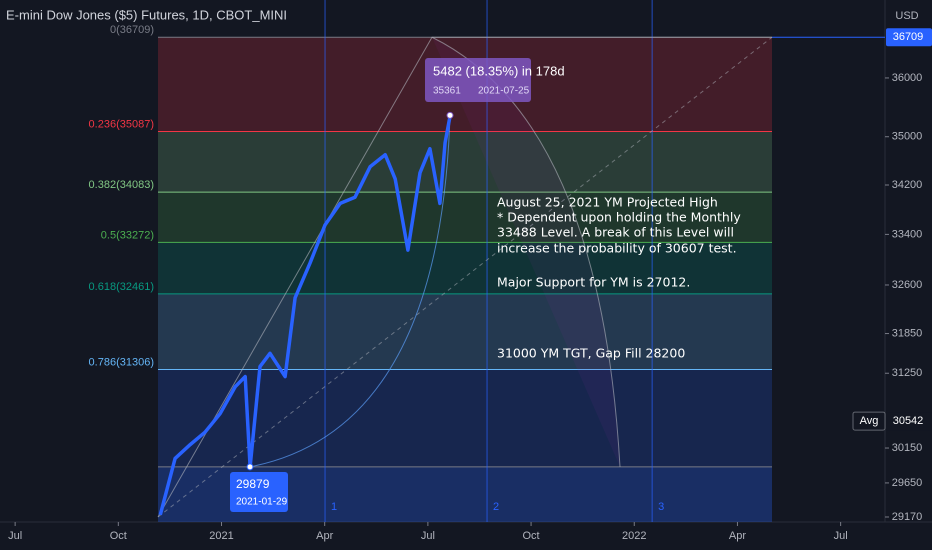  Describe the element at coordinates (907, 78) in the screenshot. I see `y-tick-label: 36000` at that location.